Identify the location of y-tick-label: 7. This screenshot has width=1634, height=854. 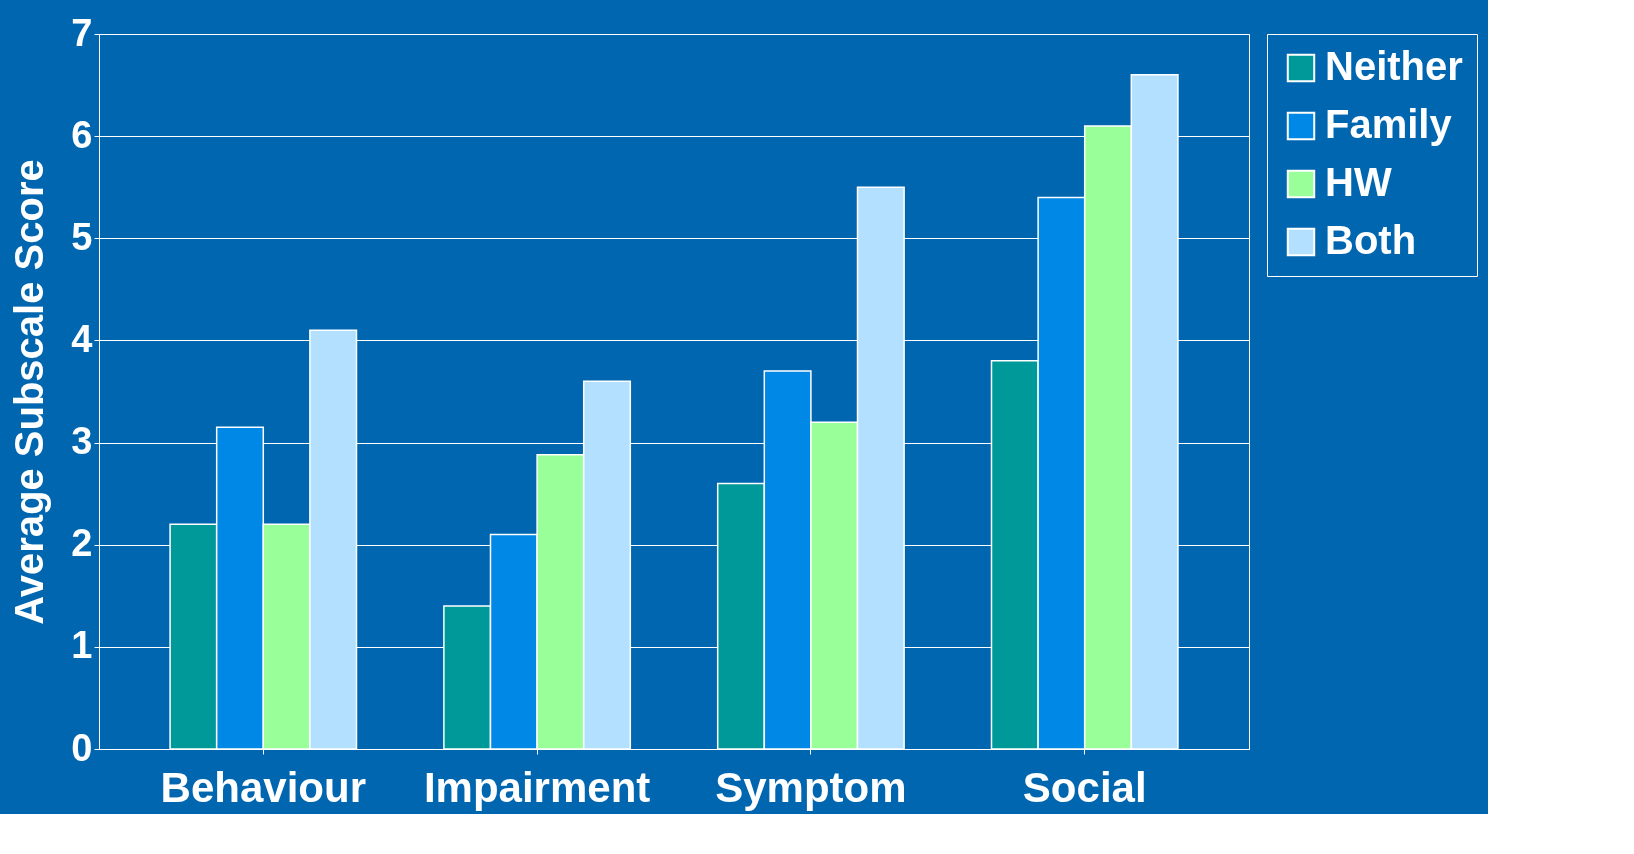
(82, 32).